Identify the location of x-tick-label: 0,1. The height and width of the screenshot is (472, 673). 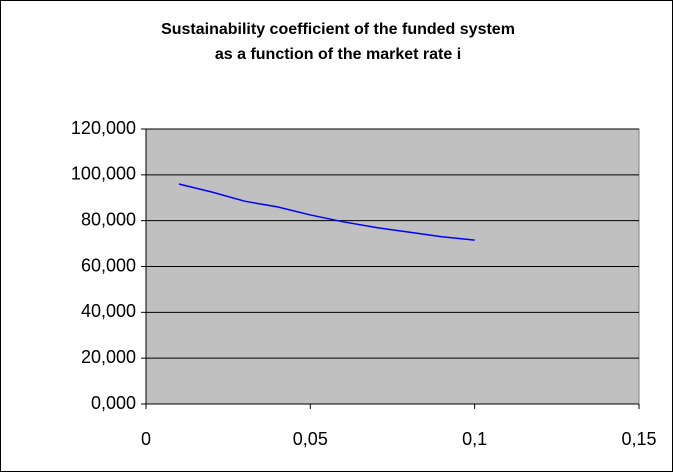
(474, 439).